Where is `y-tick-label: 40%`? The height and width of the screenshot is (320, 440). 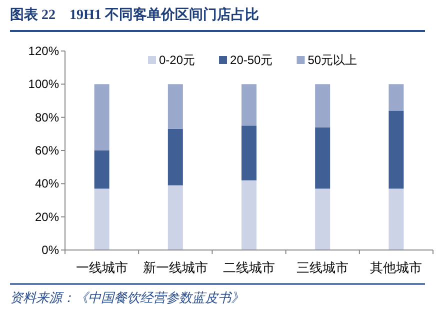
y-tick-label: 40% is located at coordinates (47, 183).